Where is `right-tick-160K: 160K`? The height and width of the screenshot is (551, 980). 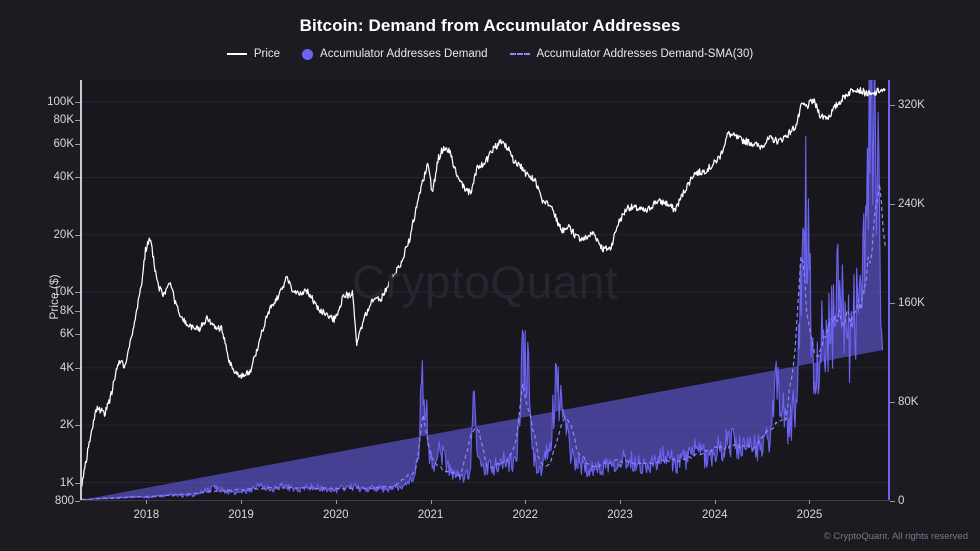 right-tick-160K: 160K is located at coordinates (928, 306).